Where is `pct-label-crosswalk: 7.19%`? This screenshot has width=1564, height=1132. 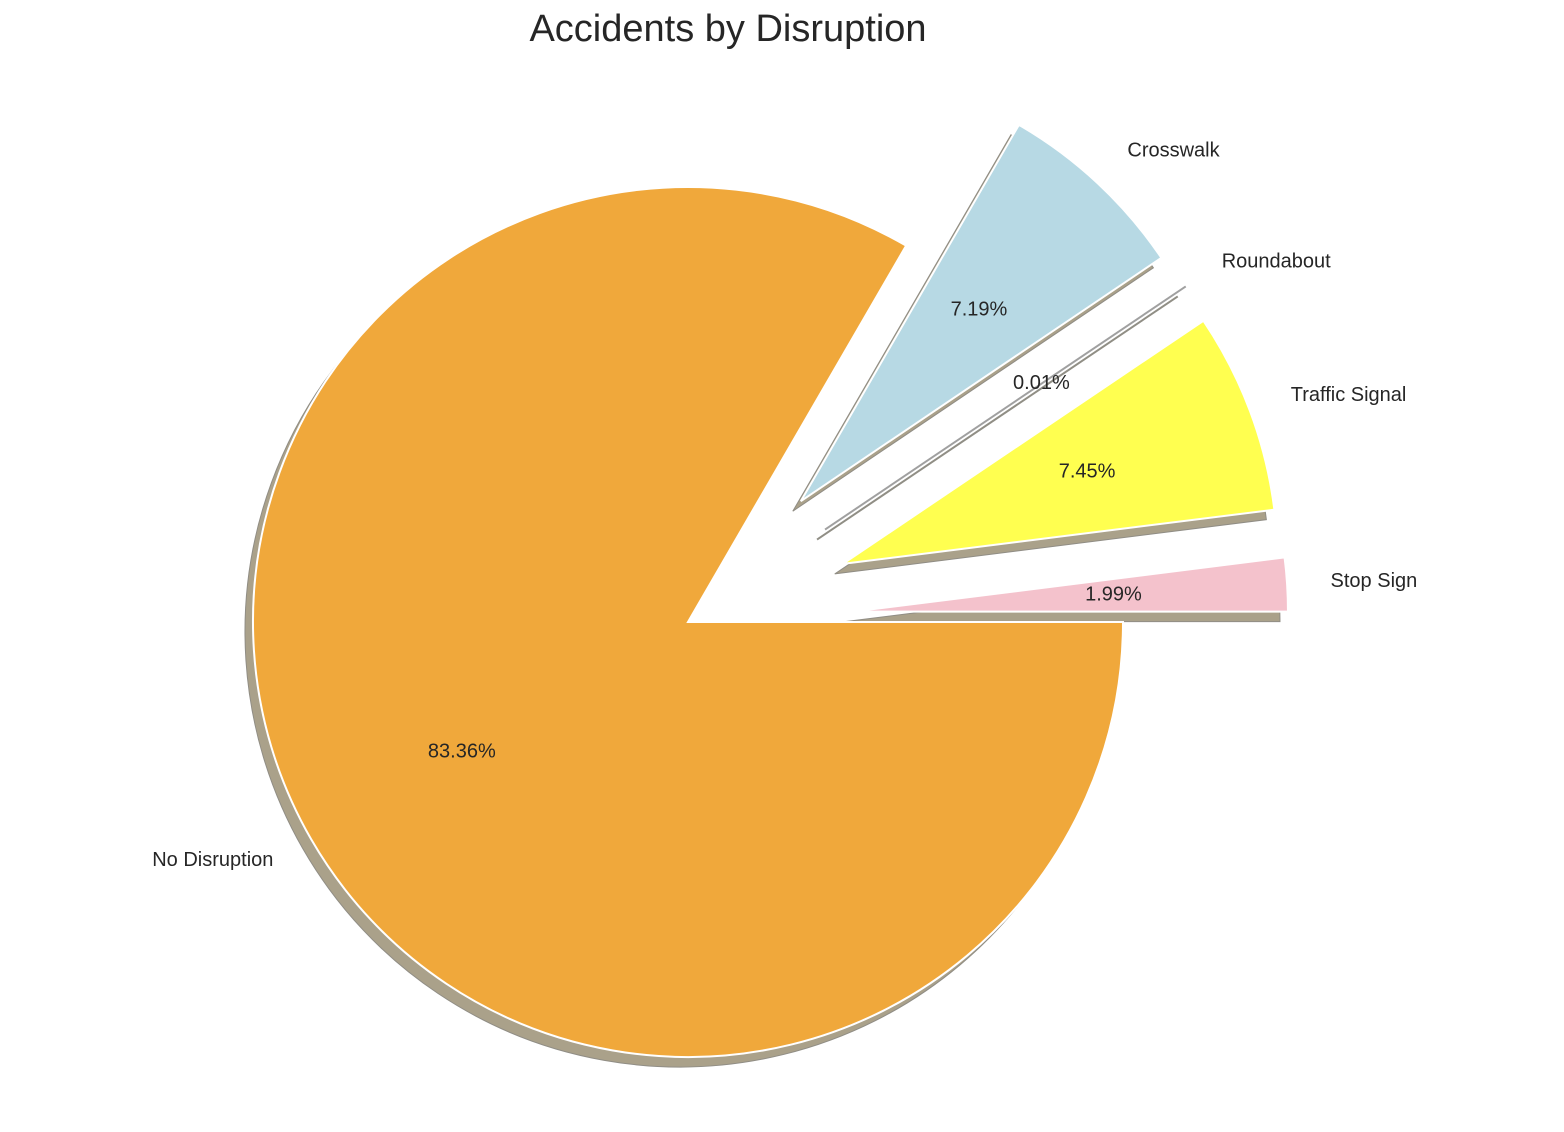
pct-label-crosswalk: 7.19% is located at coordinates (979, 310).